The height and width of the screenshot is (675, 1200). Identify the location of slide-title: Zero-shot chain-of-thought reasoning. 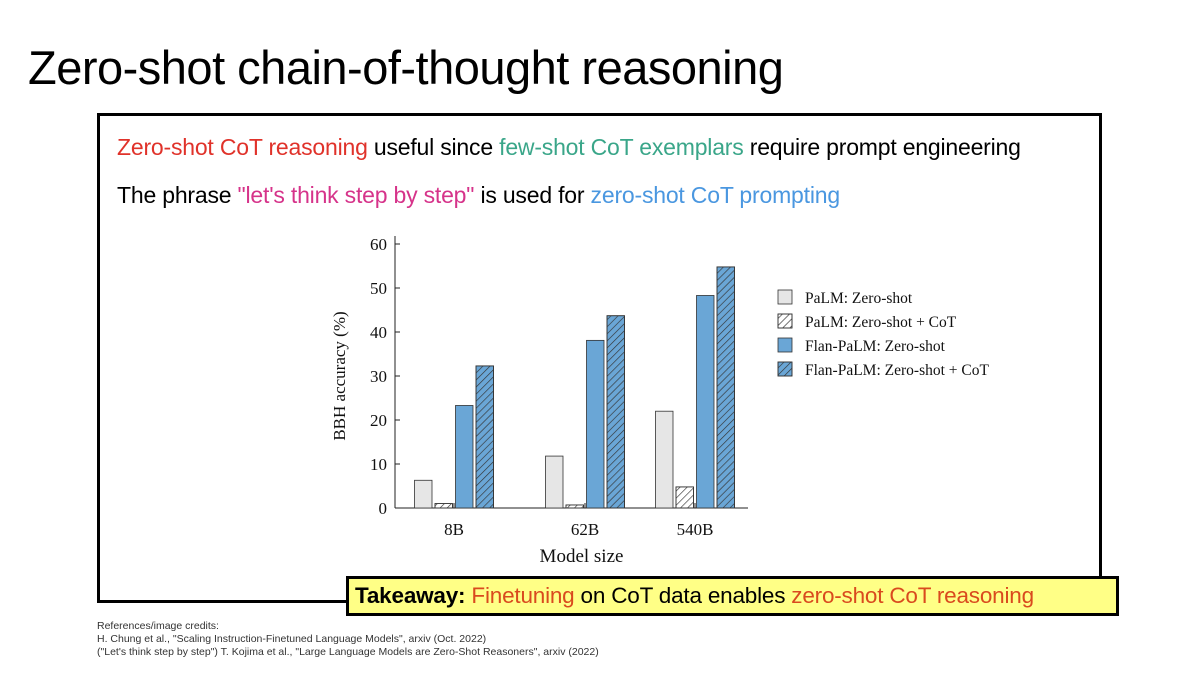
(406, 67).